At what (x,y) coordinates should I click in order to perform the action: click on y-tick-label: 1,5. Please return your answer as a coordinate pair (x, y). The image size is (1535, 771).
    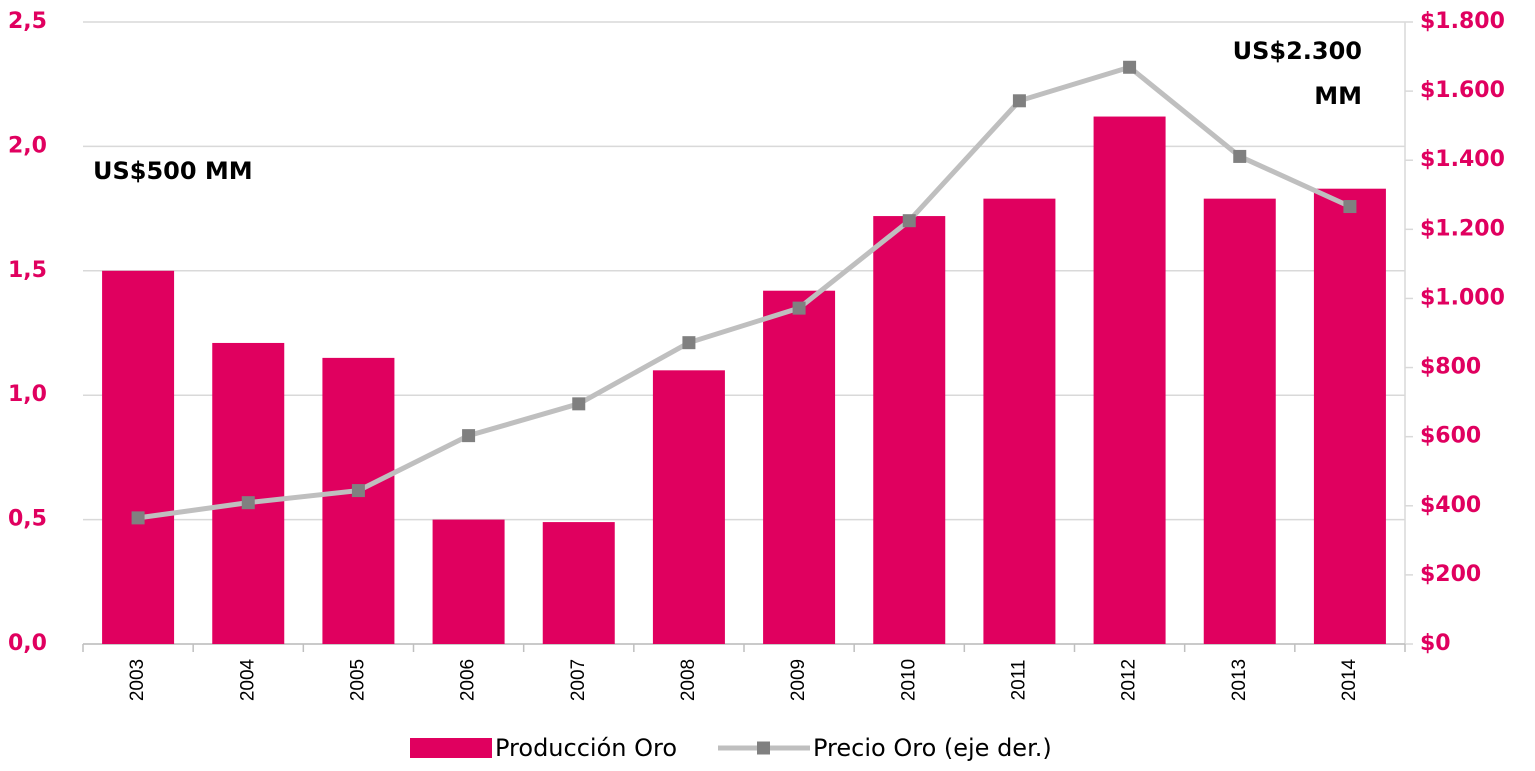
    Looking at the image, I should click on (27, 270).